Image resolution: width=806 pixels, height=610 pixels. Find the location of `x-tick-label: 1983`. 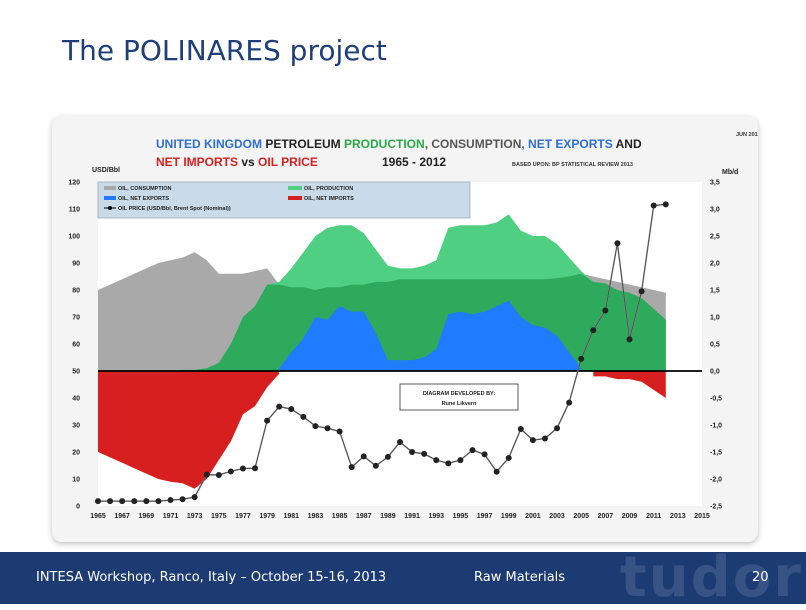

x-tick-label: 1983 is located at coordinates (316, 516).